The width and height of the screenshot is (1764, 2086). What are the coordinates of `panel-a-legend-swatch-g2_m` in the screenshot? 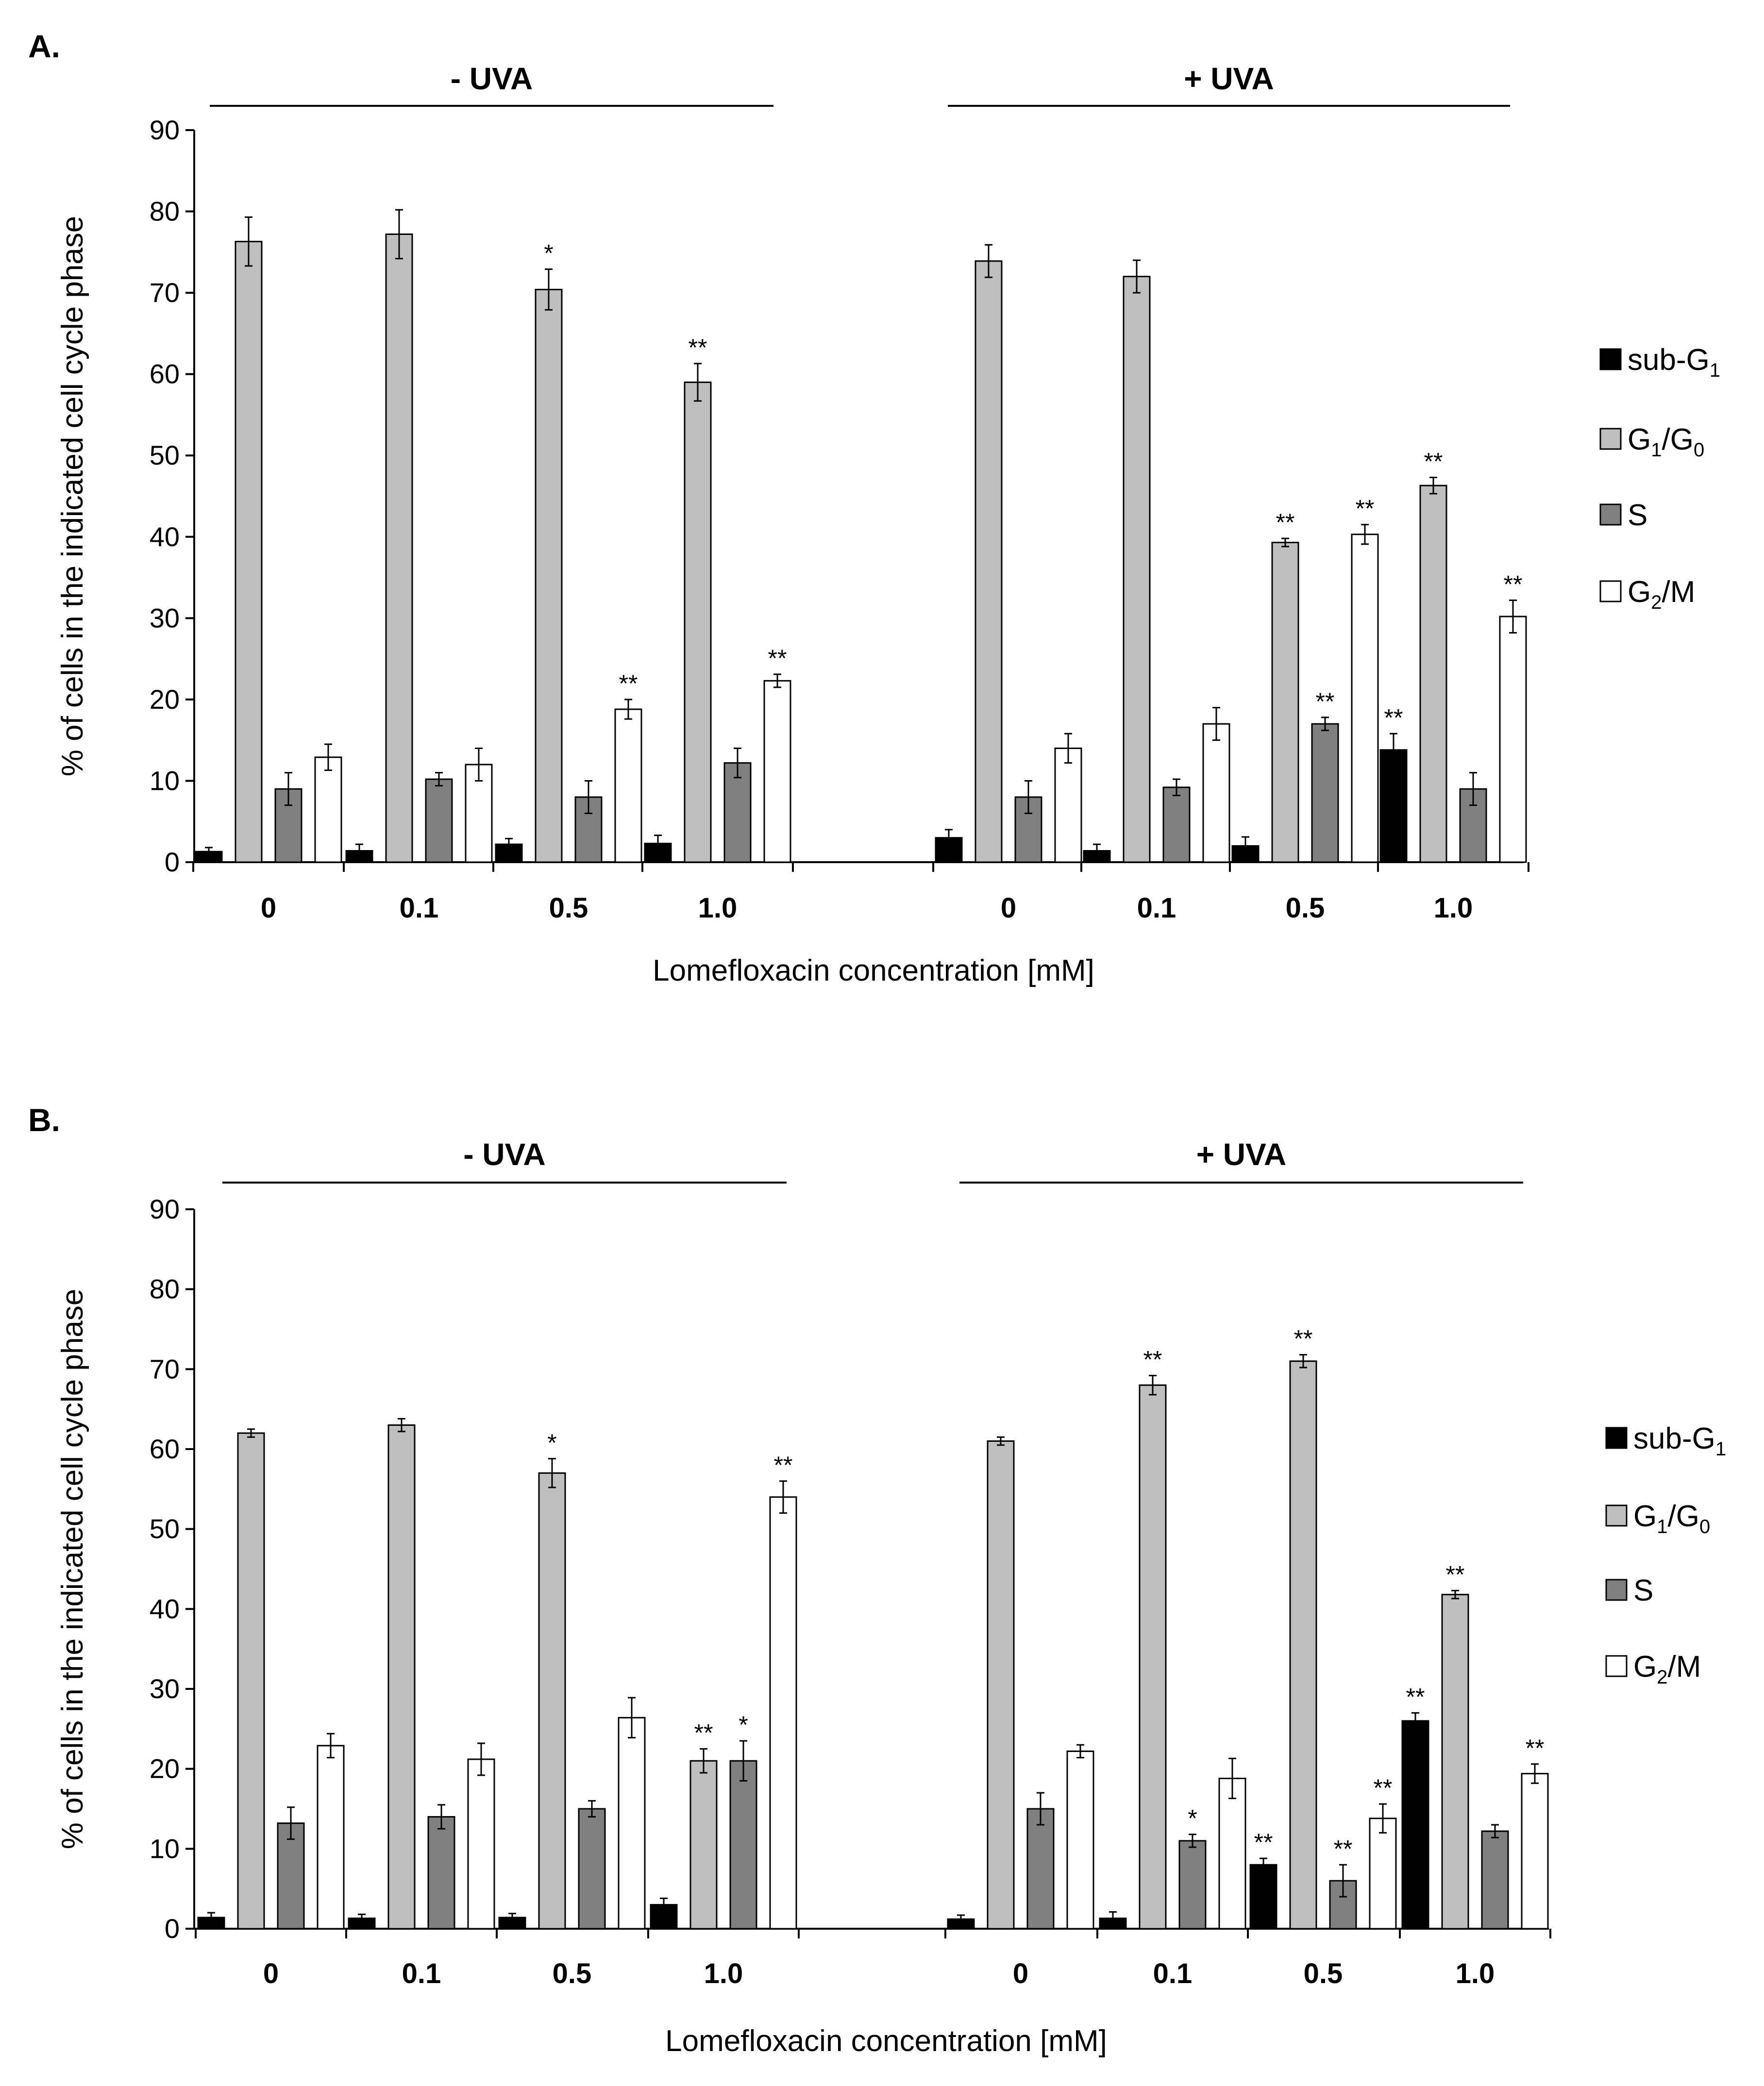 It's located at (1610, 591).